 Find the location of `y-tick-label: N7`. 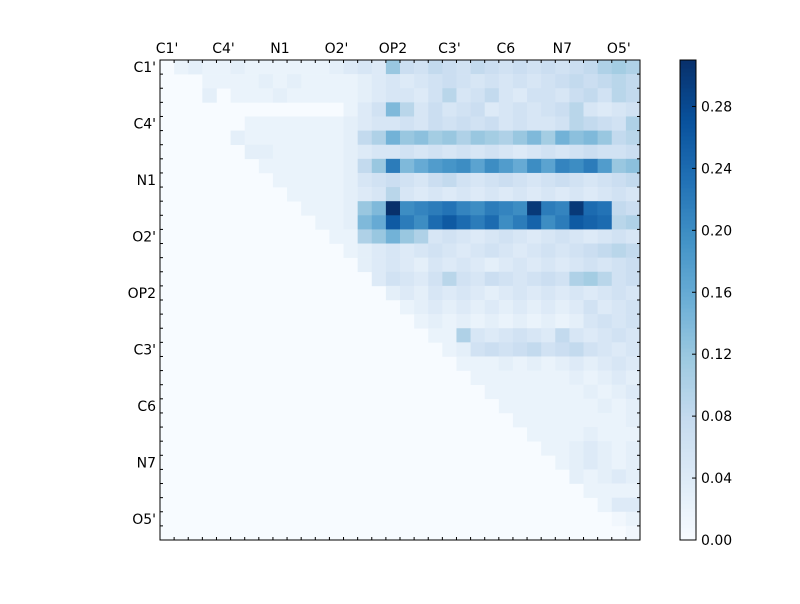

y-tick-label: N7 is located at coordinates (146, 463).